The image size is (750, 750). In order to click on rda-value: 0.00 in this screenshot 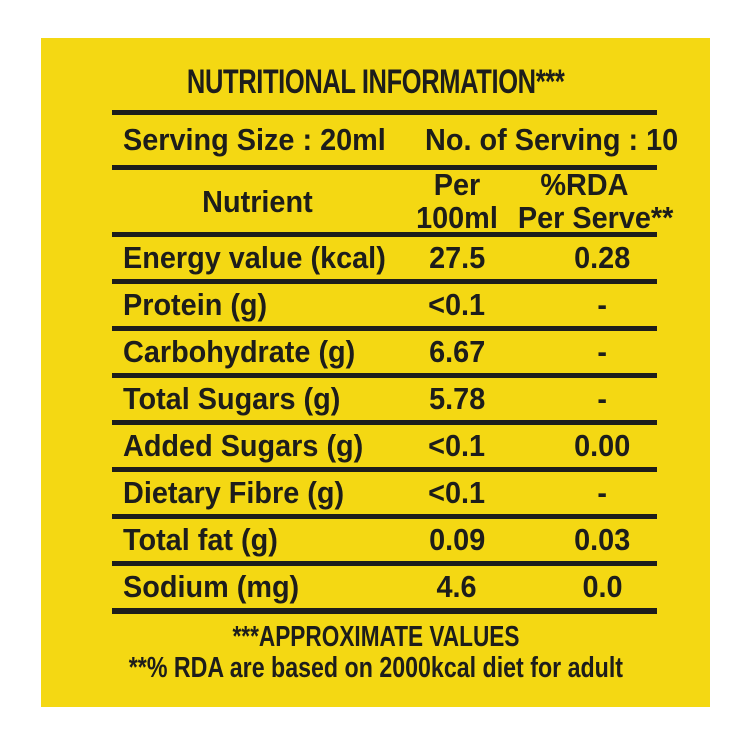, I will do `click(602, 445)`.